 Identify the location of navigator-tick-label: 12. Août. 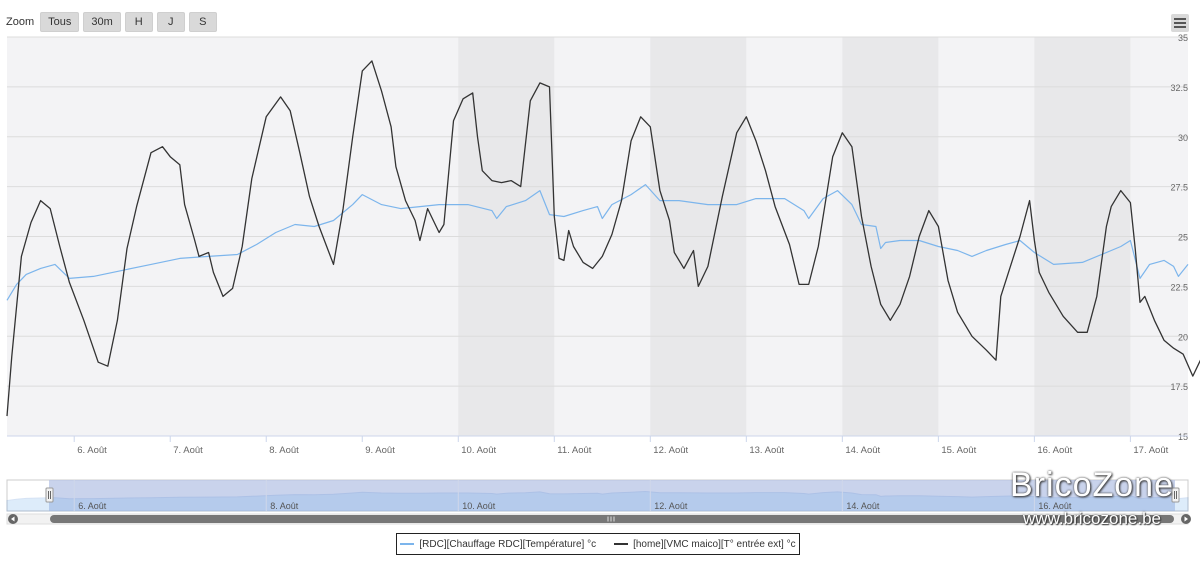
(671, 506).